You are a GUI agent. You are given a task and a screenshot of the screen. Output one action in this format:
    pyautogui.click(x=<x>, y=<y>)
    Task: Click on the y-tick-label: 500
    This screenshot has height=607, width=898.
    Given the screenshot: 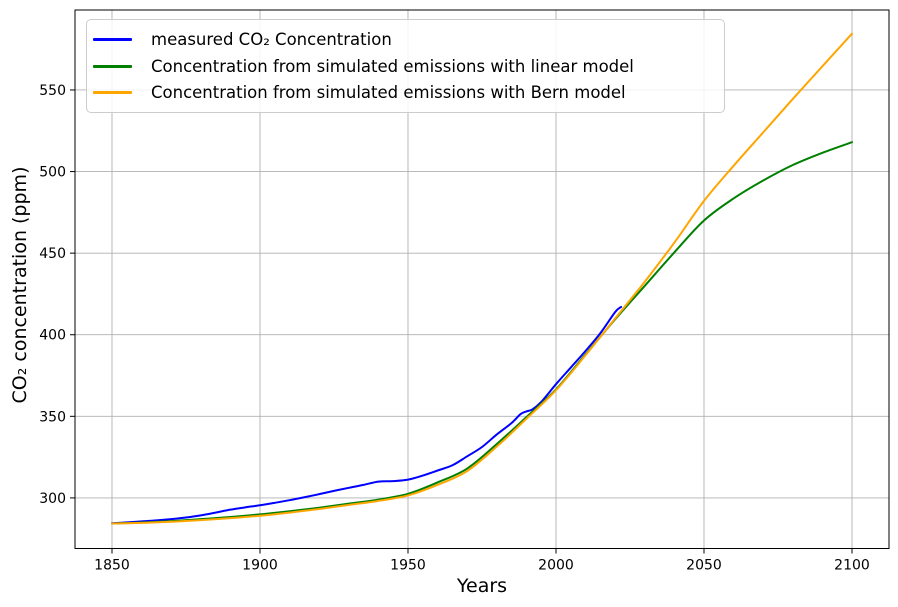 What is the action you would take?
    pyautogui.click(x=52, y=173)
    